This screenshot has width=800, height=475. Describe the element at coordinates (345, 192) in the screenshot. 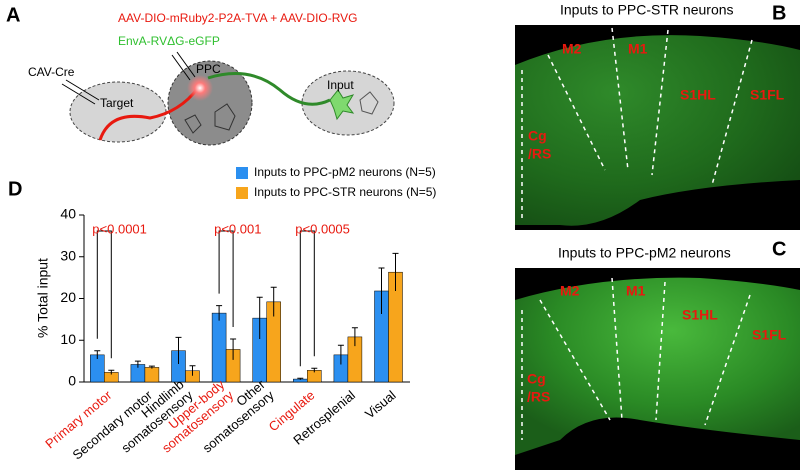

I see `legend-label: Inputs to PPC-STR neurons (N=5)` at that location.